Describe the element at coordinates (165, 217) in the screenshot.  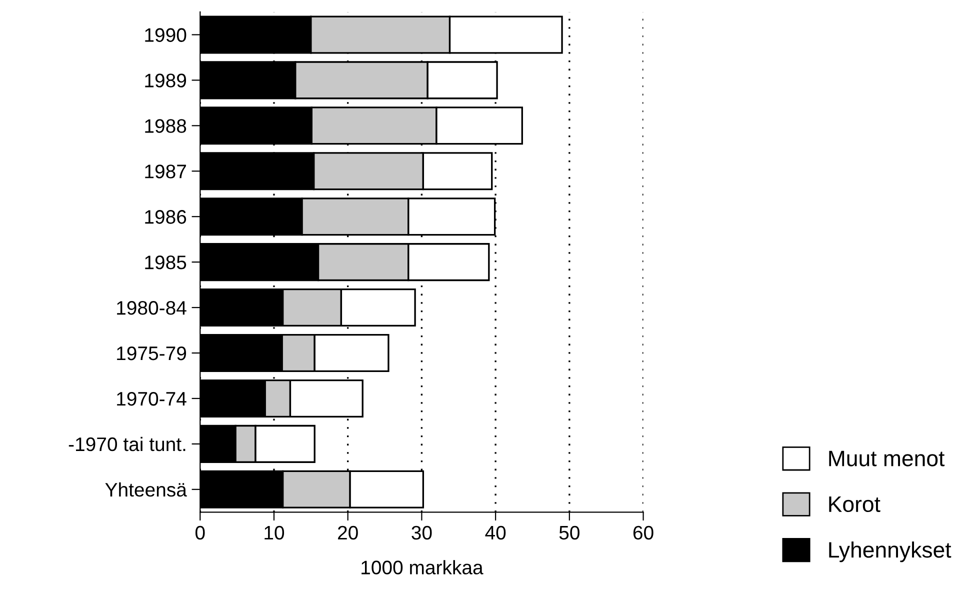
I see `y-tick-label: 1986` at that location.